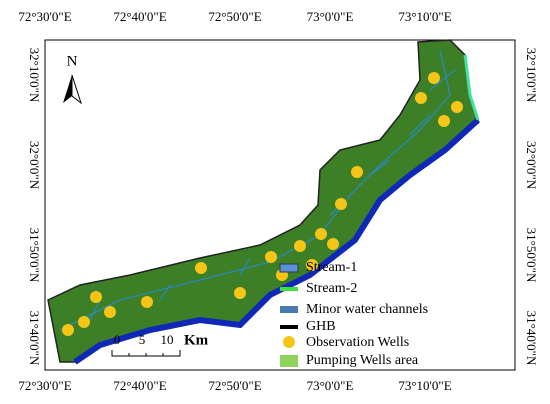 This screenshot has height=404, width=550. Describe the element at coordinates (167, 339) in the screenshot. I see `scale-tick: 10` at that location.